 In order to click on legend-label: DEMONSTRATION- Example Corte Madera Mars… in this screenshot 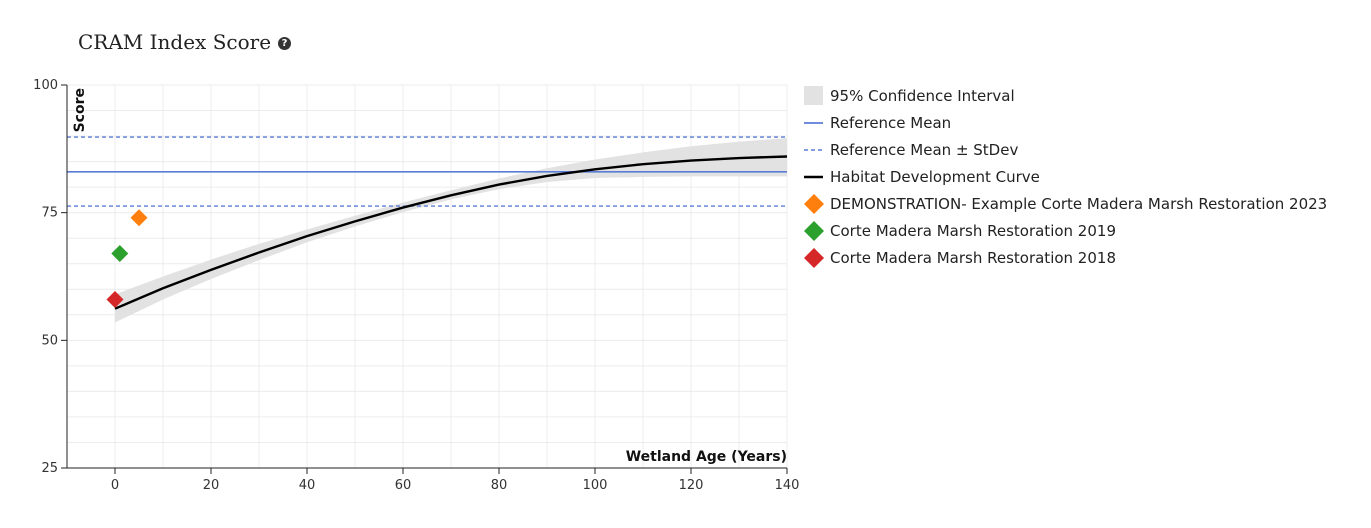, I will do `click(1078, 204)`.